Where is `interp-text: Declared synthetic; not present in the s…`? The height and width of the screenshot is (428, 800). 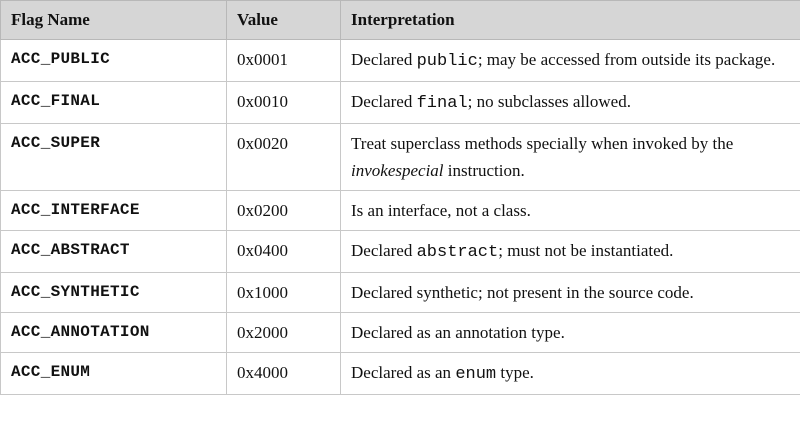
interp-text: Declared synthetic; not present in the s… is located at coordinates (522, 292).